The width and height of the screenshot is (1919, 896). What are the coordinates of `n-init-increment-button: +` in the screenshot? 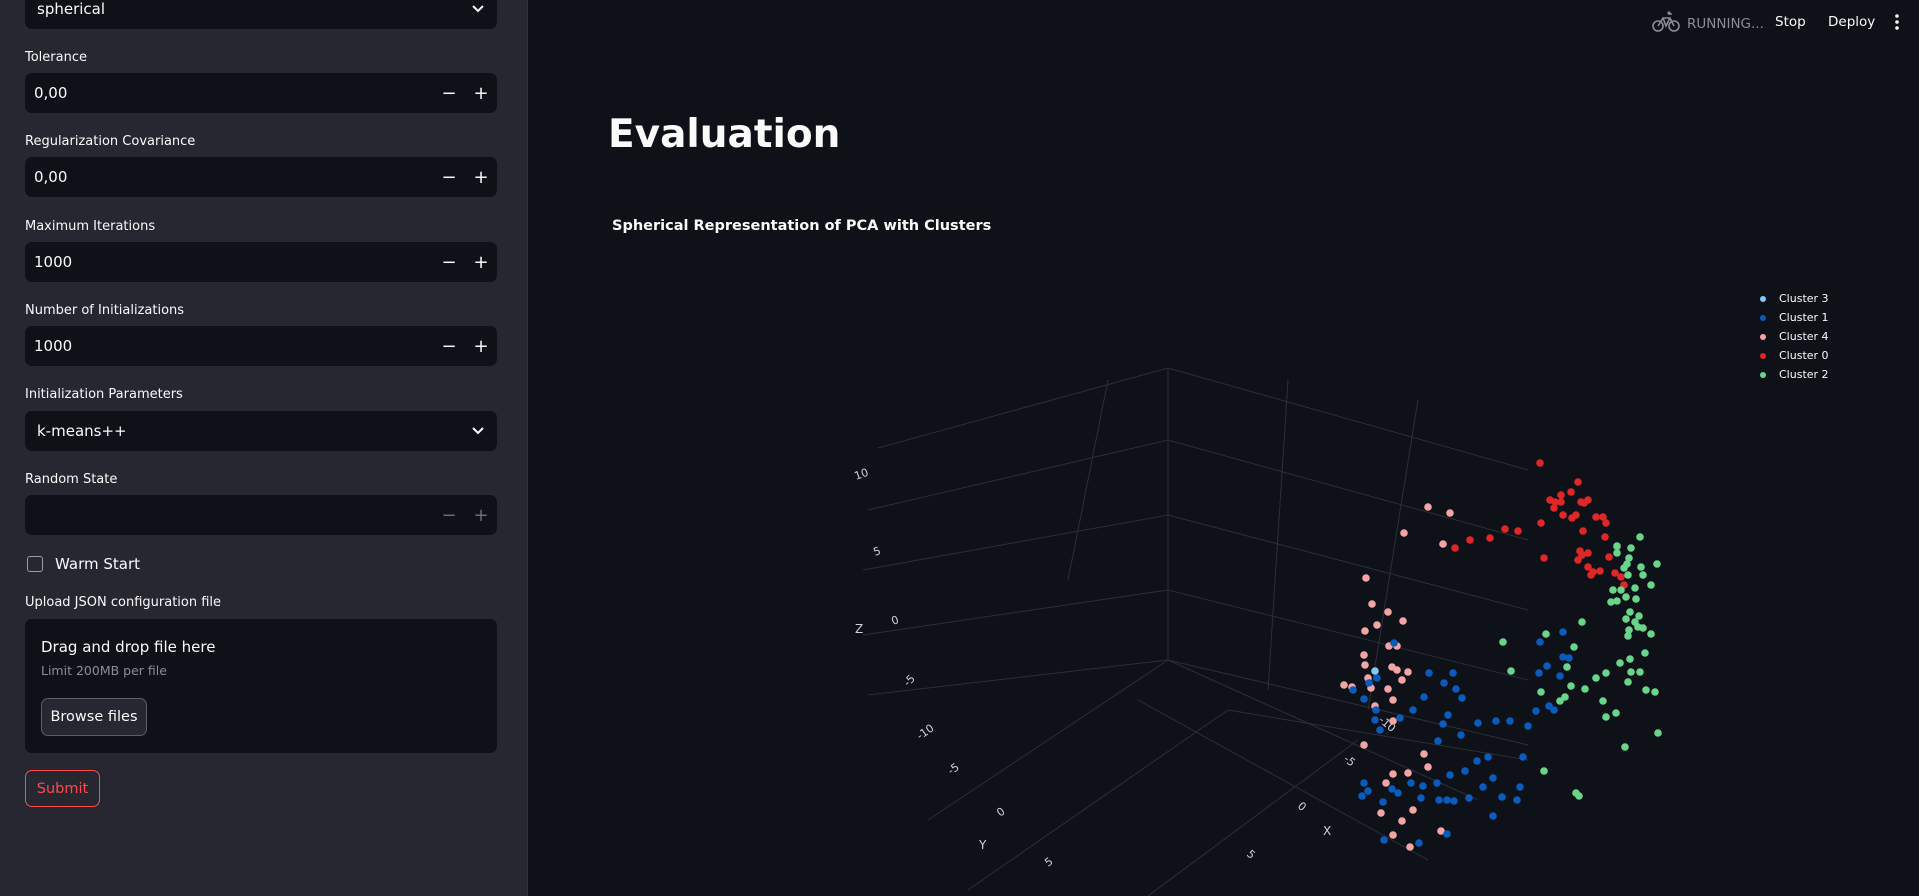 It's located at (481, 346).